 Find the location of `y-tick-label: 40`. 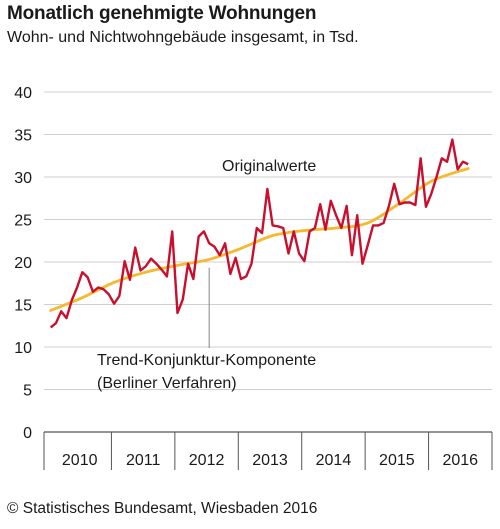

y-tick-label: 40 is located at coordinates (23, 93).